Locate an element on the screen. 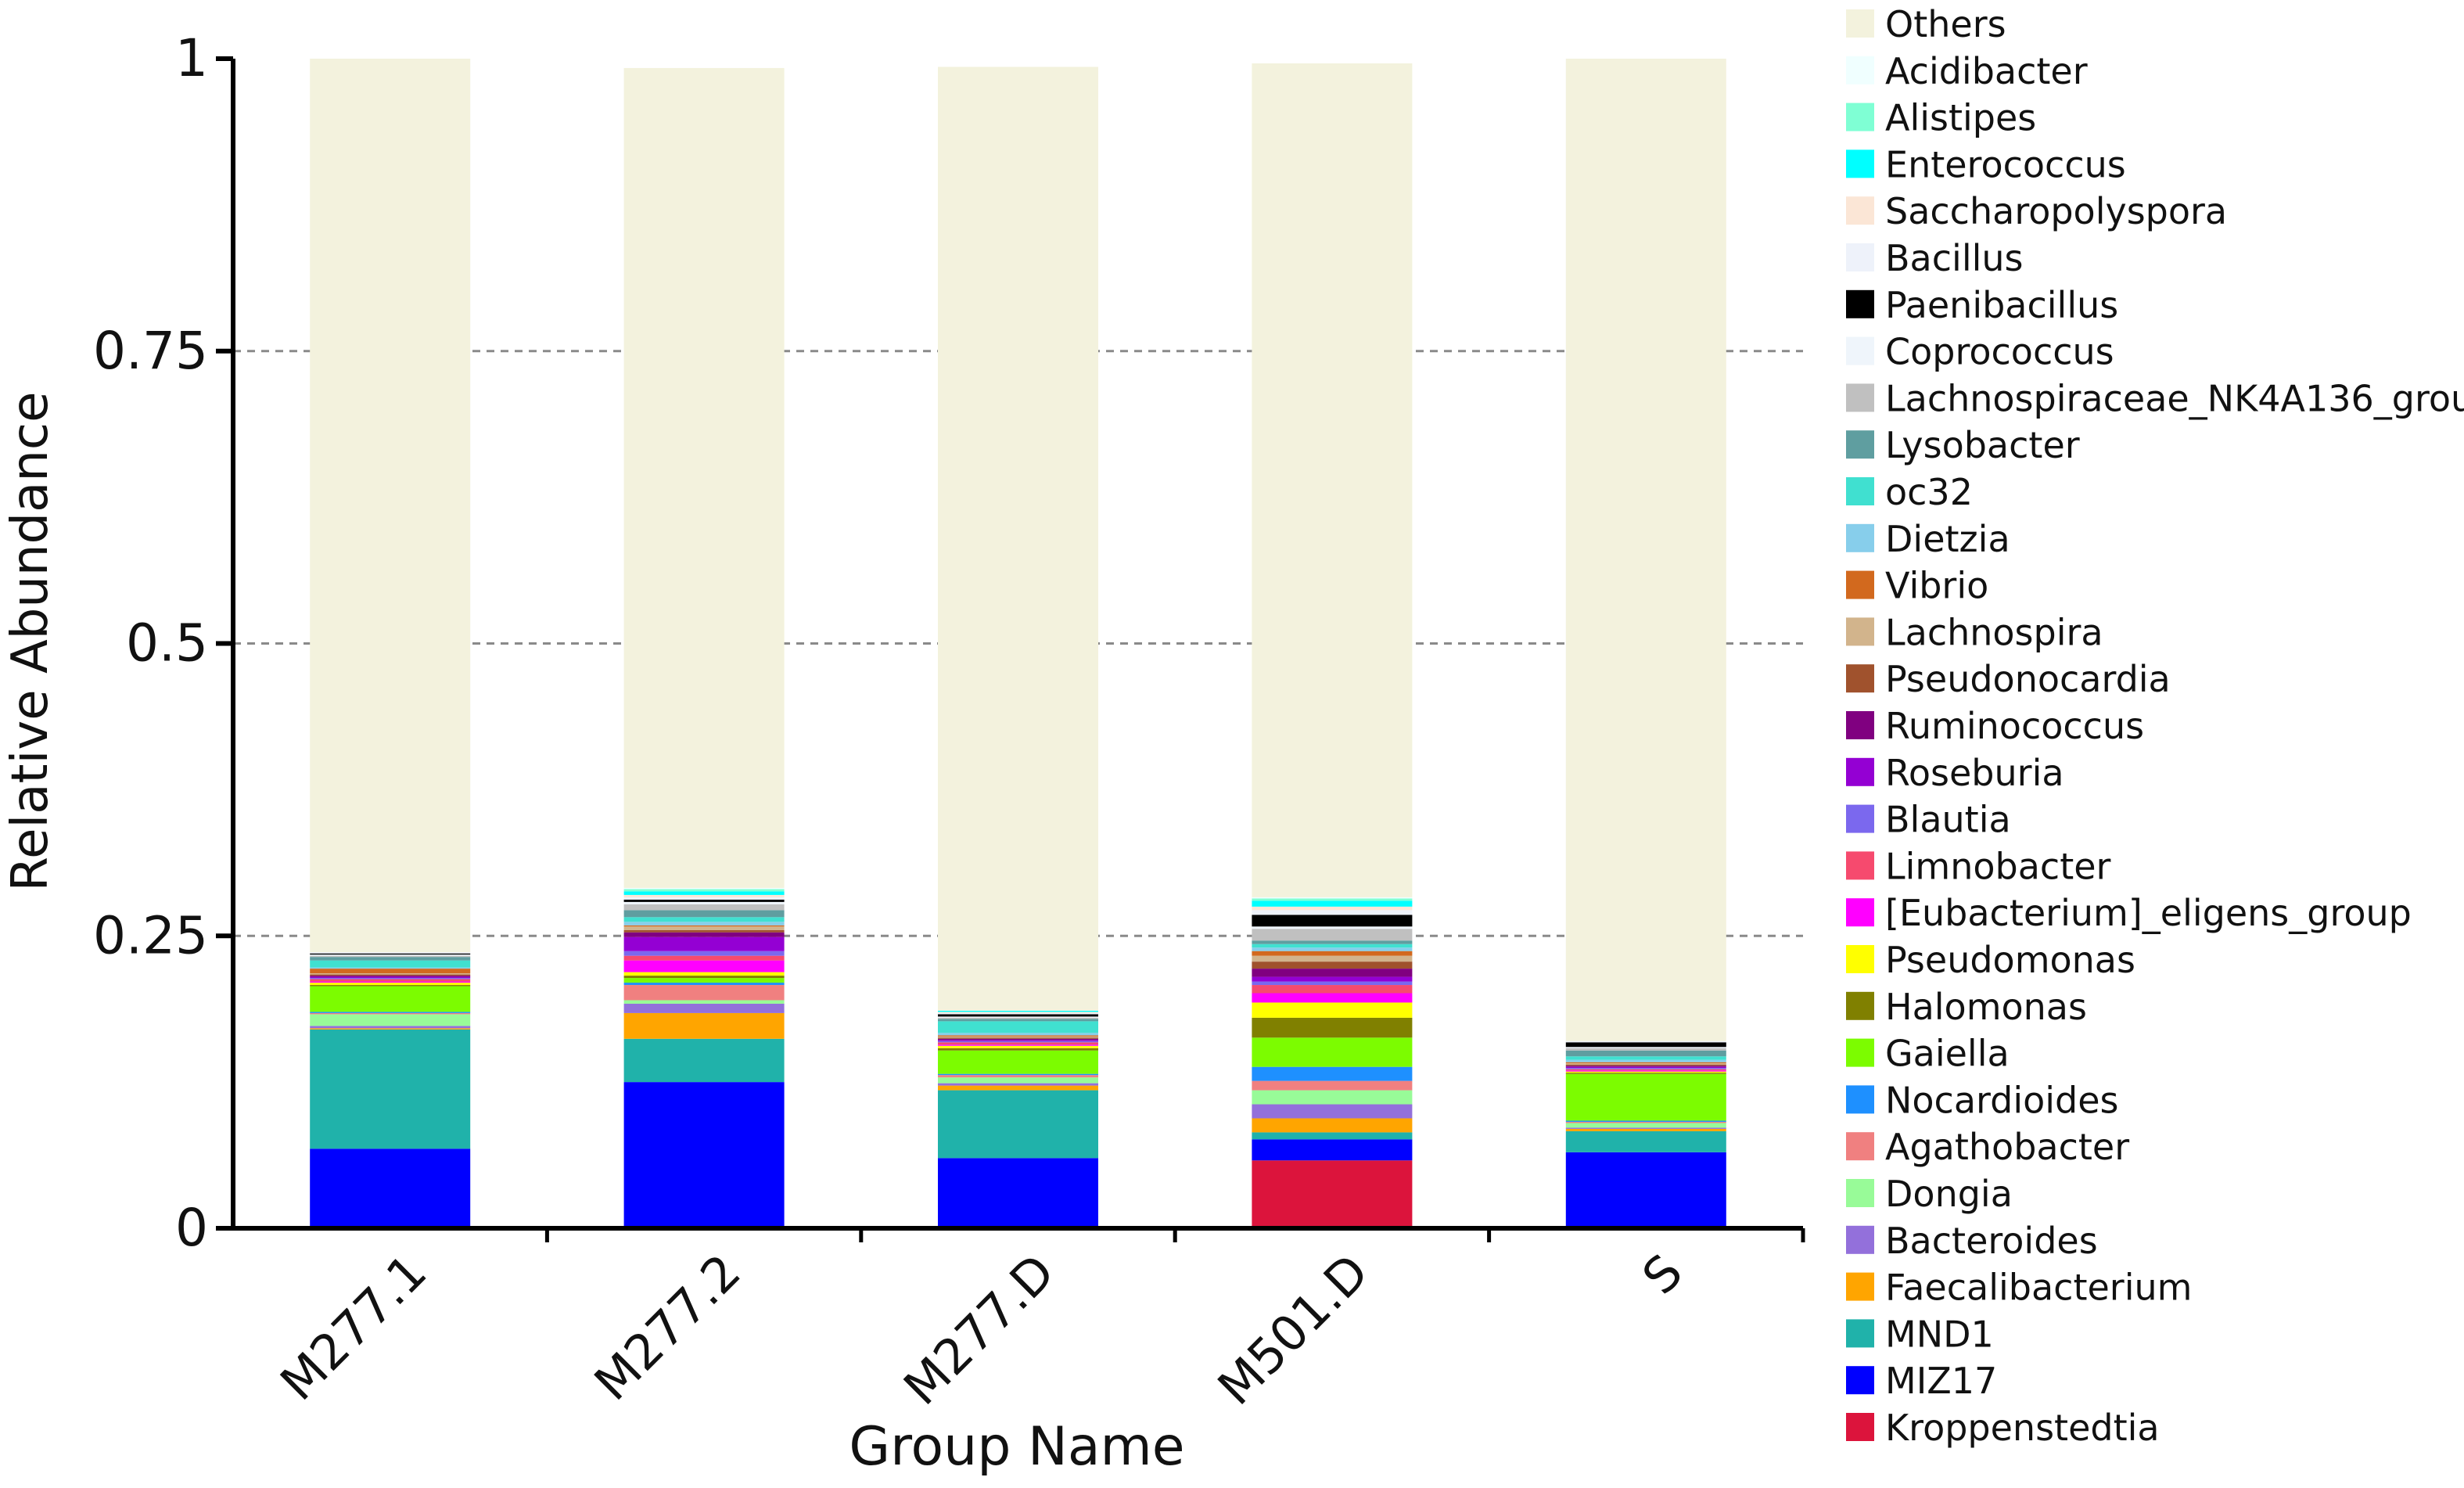 The width and height of the screenshot is (2464, 1488). legend-item: Dietzia is located at coordinates (1928, 539).